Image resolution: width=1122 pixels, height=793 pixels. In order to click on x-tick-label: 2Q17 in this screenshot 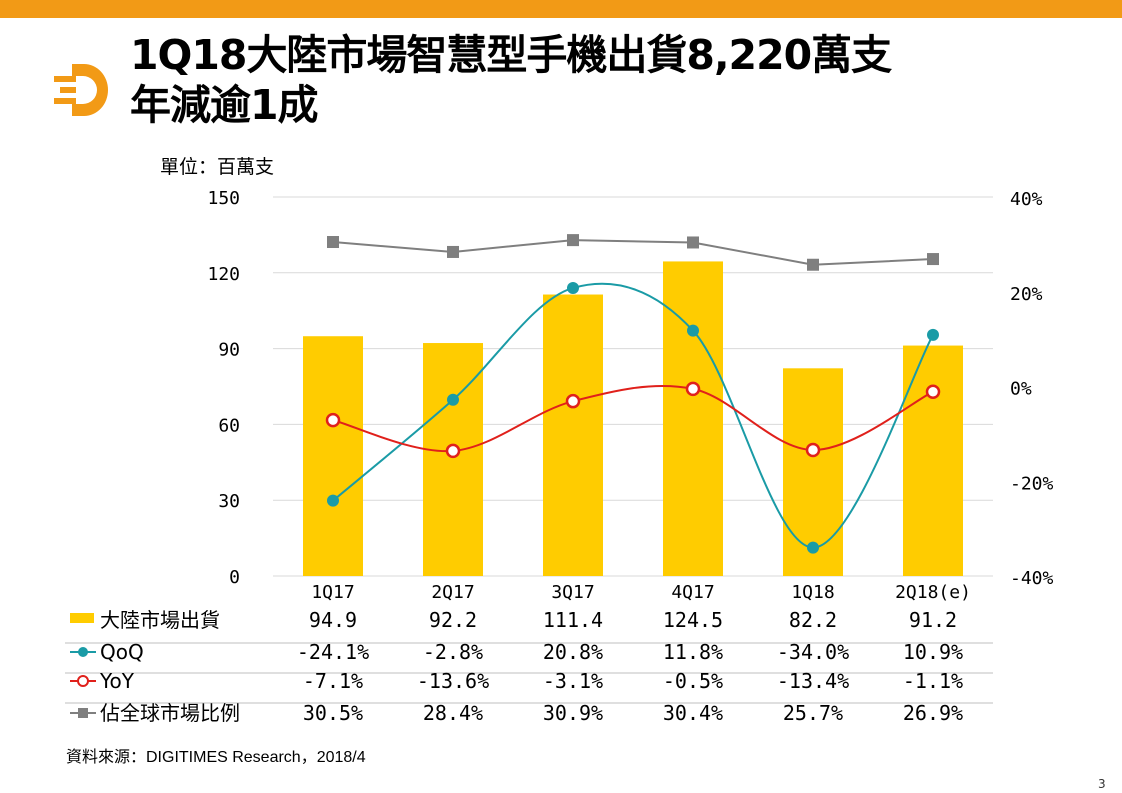, I will do `click(452, 592)`.